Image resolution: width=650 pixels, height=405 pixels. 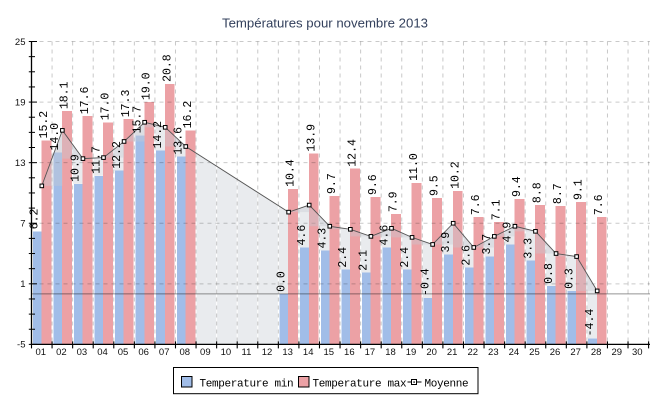 I want to click on svg-text: 2.6, so click(x=467, y=255).